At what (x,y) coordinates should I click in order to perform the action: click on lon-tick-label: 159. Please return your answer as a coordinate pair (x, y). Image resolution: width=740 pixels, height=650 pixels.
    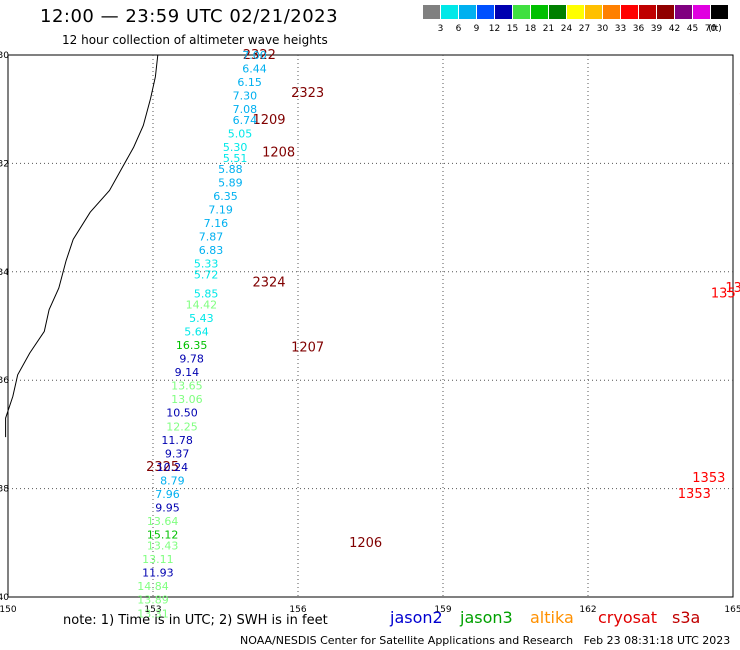
    Looking at the image, I should click on (442, 610).